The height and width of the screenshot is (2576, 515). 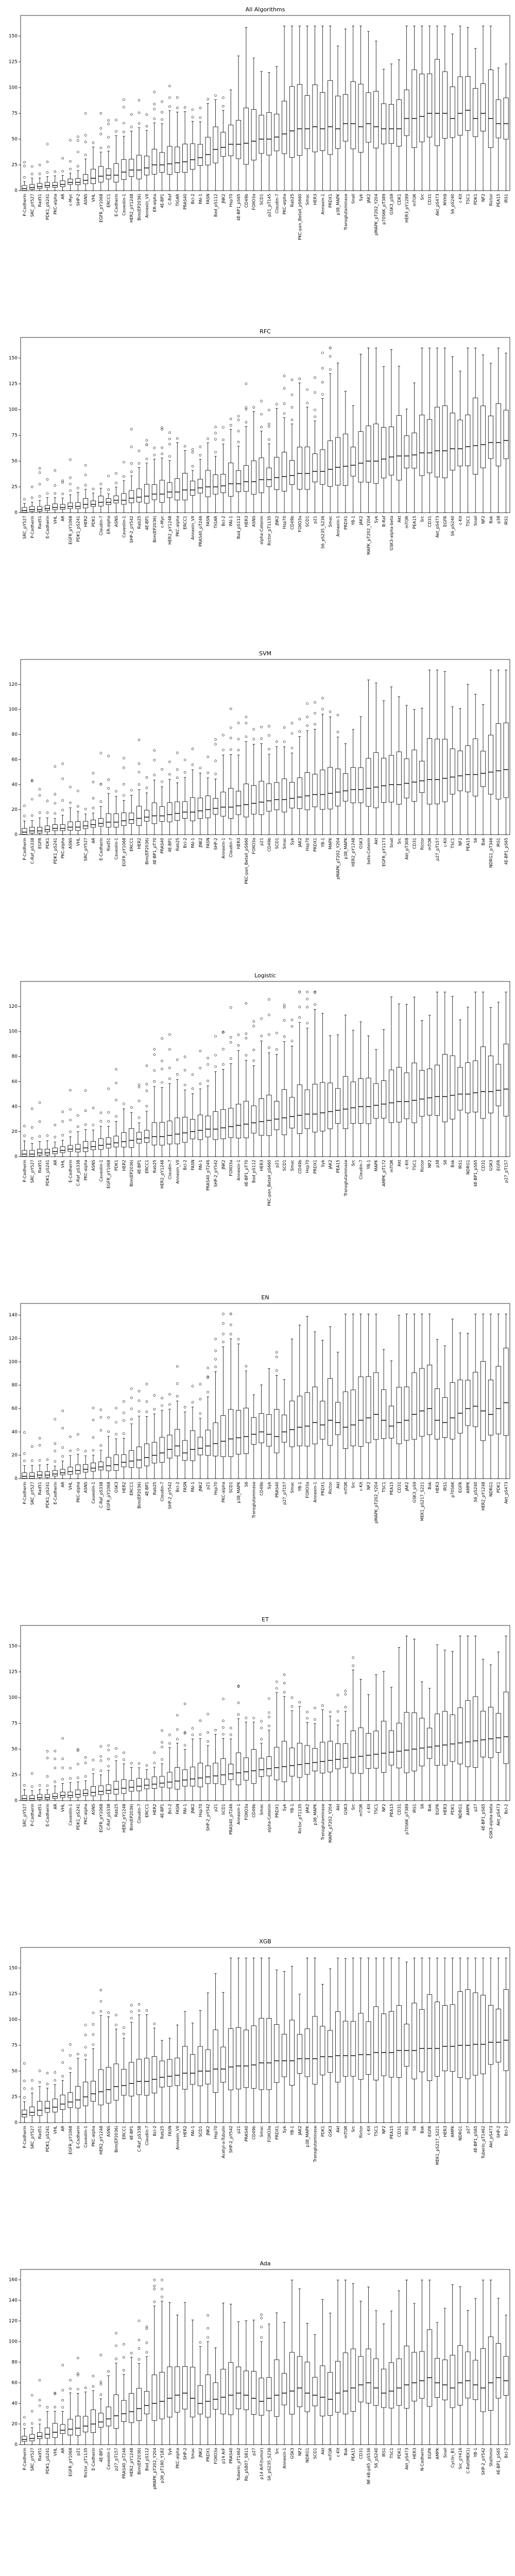 I want to click on x-tick-label: Akt, so click(x=338, y=1485).